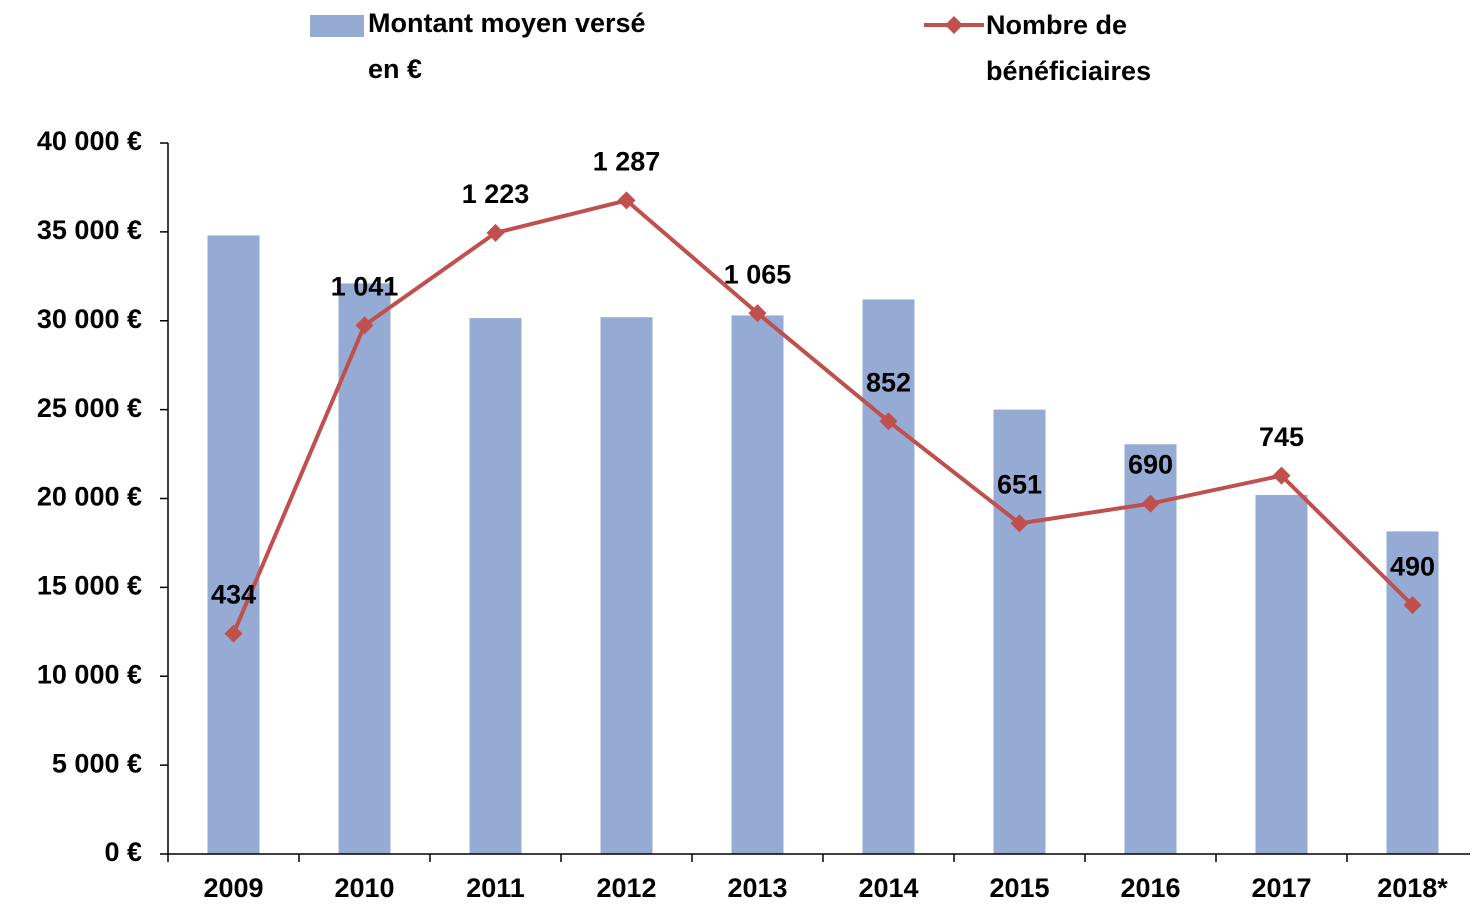 The height and width of the screenshot is (904, 1472). What do you see at coordinates (1150, 888) in the screenshot?
I see `x-tick-label: 2016` at bounding box center [1150, 888].